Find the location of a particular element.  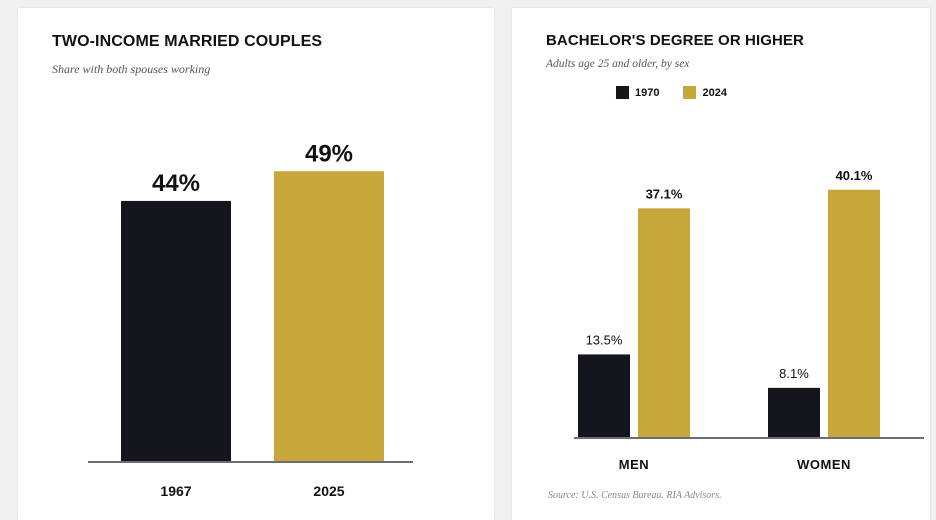

x-tick-label: 2025 is located at coordinates (328, 491).